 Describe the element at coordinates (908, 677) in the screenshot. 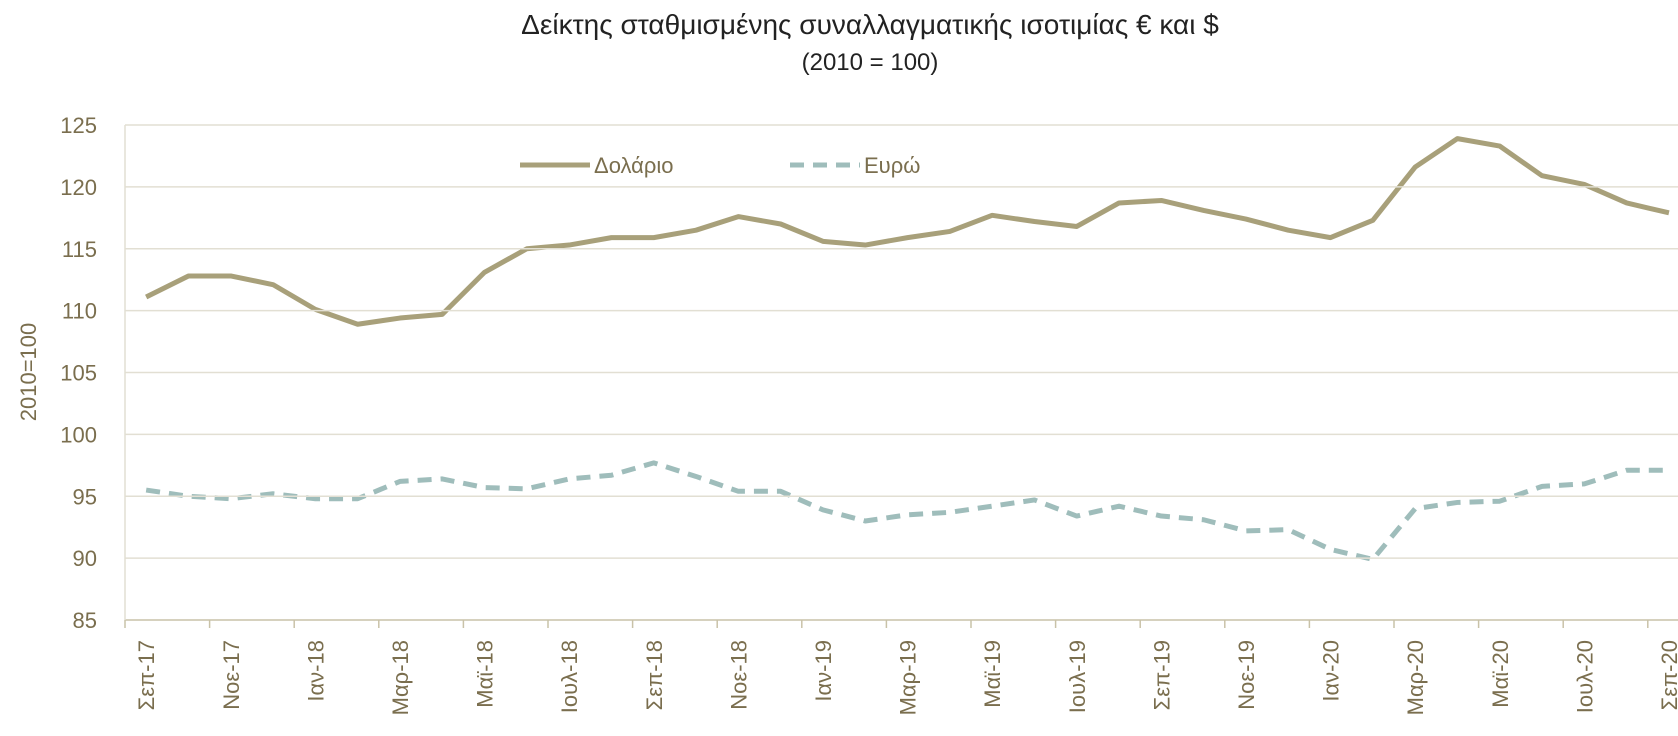

I see `x-tick-label: Μαρ-19` at that location.